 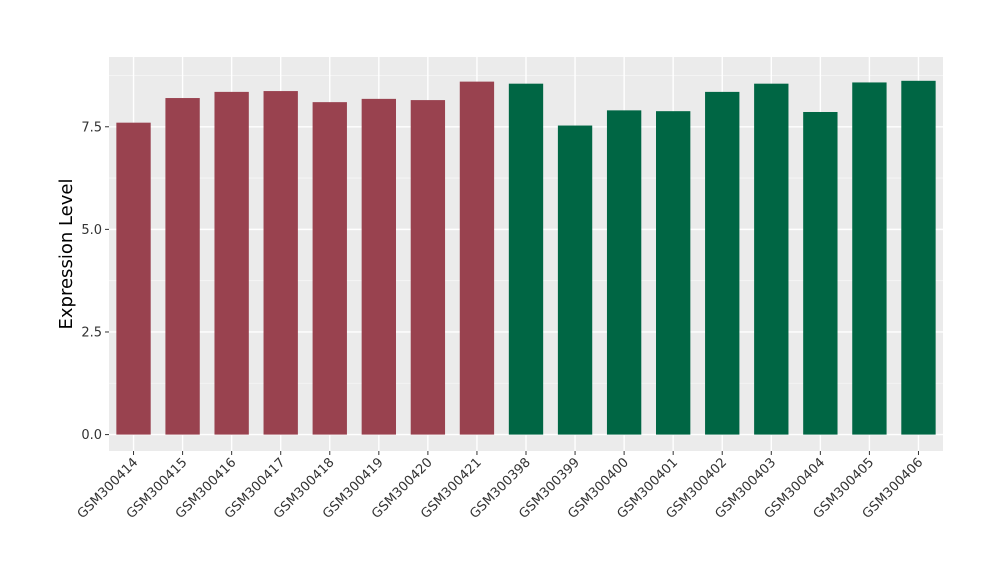 I want to click on y-tick-label: 0.0, so click(x=91, y=435).